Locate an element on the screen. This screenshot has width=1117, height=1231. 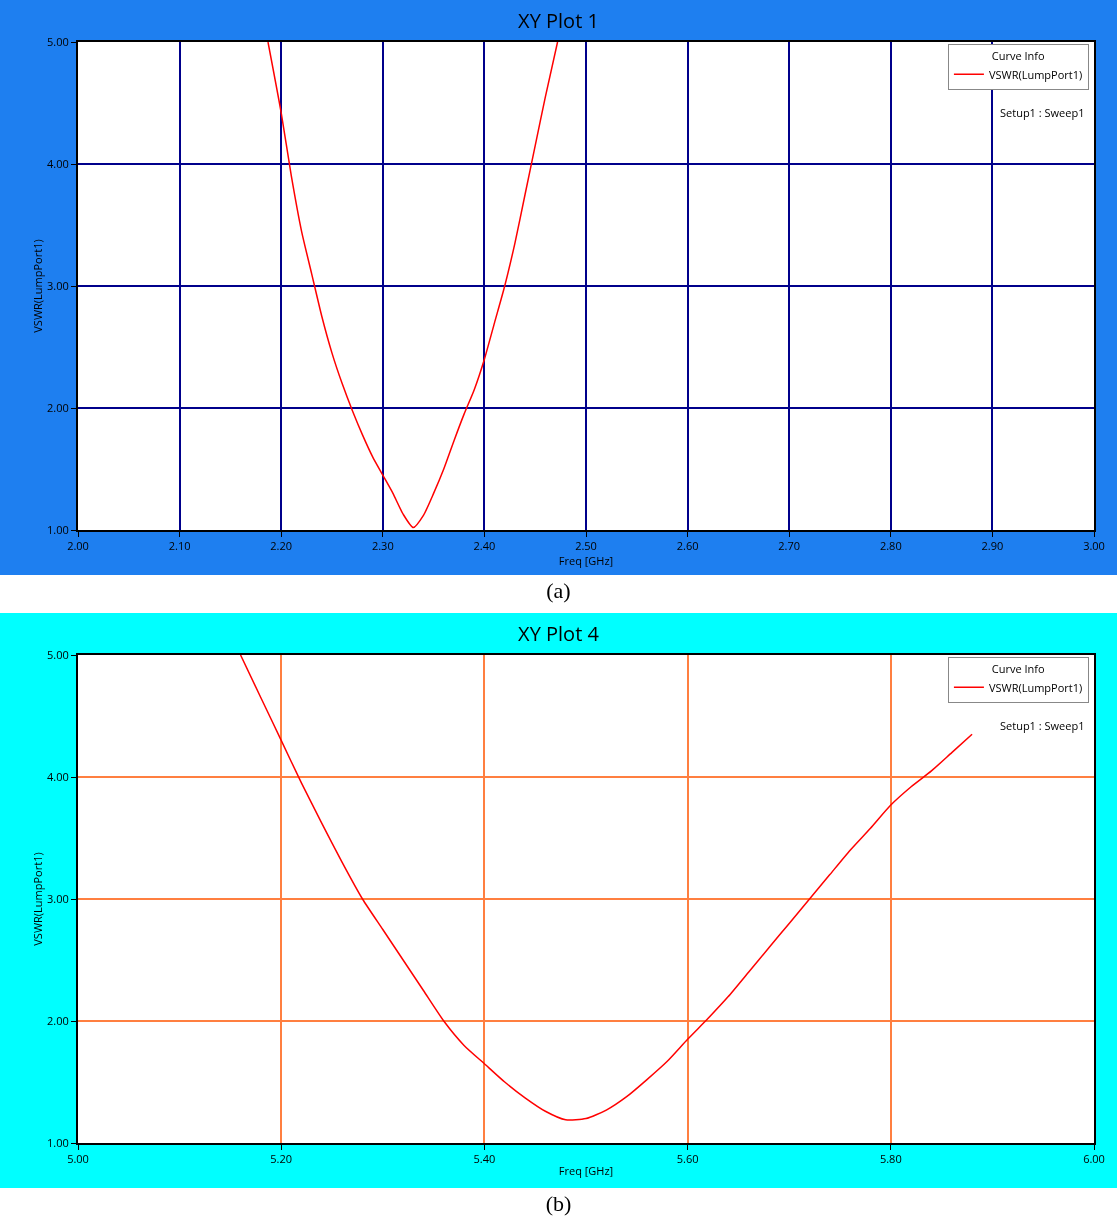
x-tick-label: 2.10 is located at coordinates (179, 546).